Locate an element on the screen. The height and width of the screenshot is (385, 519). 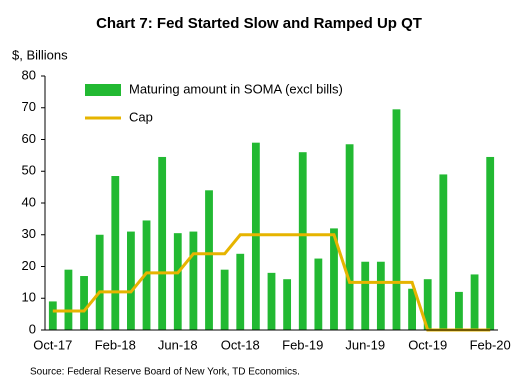
x-tick-label: Oct-19 is located at coordinates (427, 344).